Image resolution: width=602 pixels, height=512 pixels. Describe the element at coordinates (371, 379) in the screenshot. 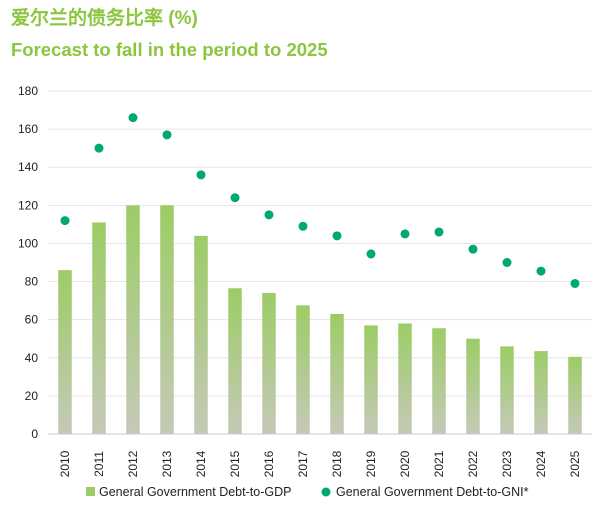

I see `bar-2019` at that location.